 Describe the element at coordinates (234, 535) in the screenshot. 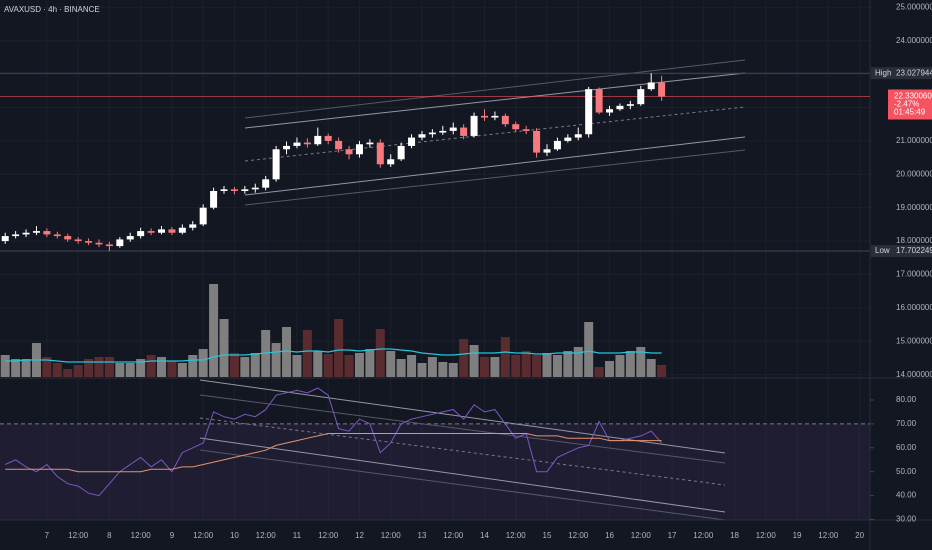

I see `x-tick-label: 10` at that location.